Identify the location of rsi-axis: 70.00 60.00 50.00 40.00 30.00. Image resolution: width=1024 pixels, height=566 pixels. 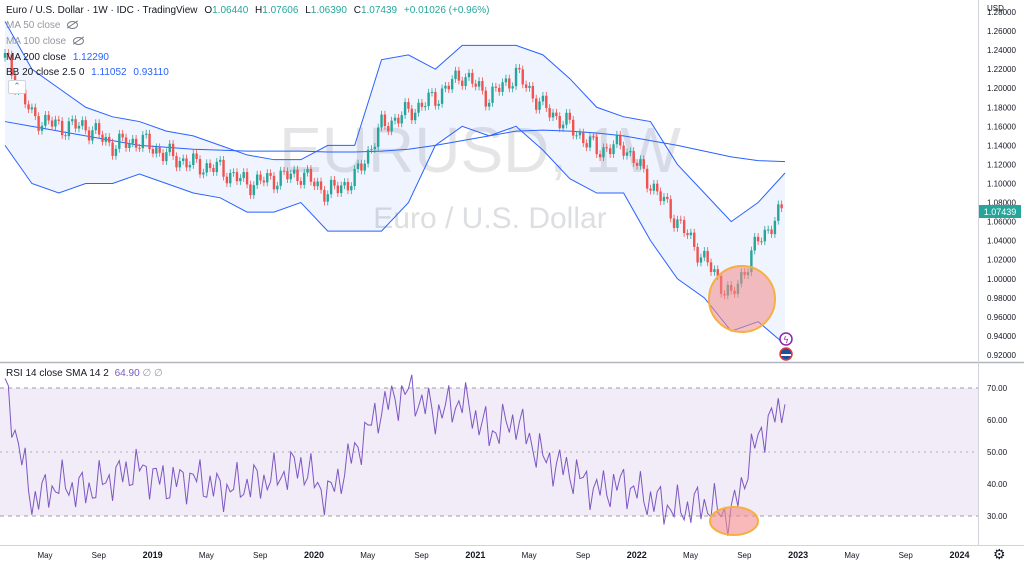
(997, 452).